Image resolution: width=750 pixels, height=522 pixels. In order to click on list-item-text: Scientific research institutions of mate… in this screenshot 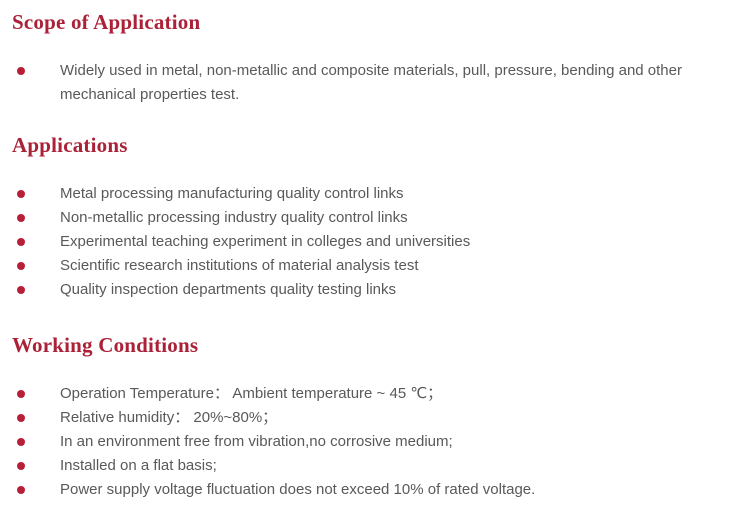, I will do `click(239, 265)`.